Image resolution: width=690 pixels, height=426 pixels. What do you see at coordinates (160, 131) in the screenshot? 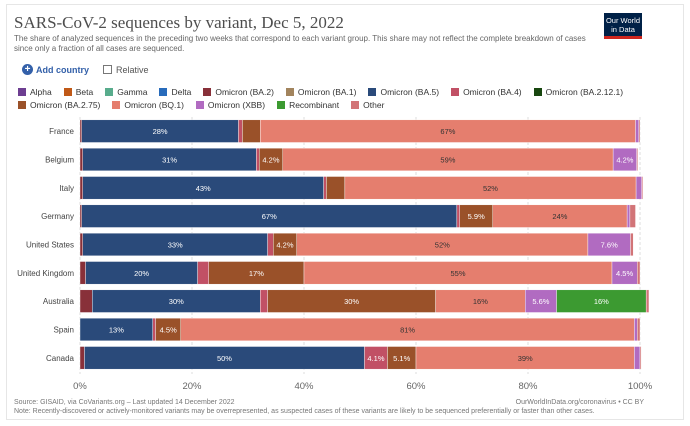
I see `data-label: 28%` at bounding box center [160, 131].